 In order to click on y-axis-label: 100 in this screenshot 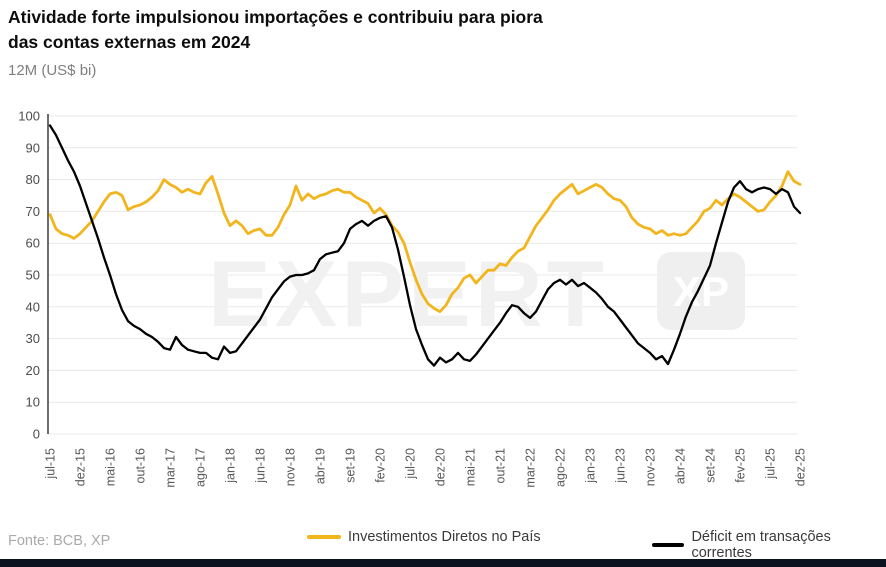, I will do `click(29, 116)`.